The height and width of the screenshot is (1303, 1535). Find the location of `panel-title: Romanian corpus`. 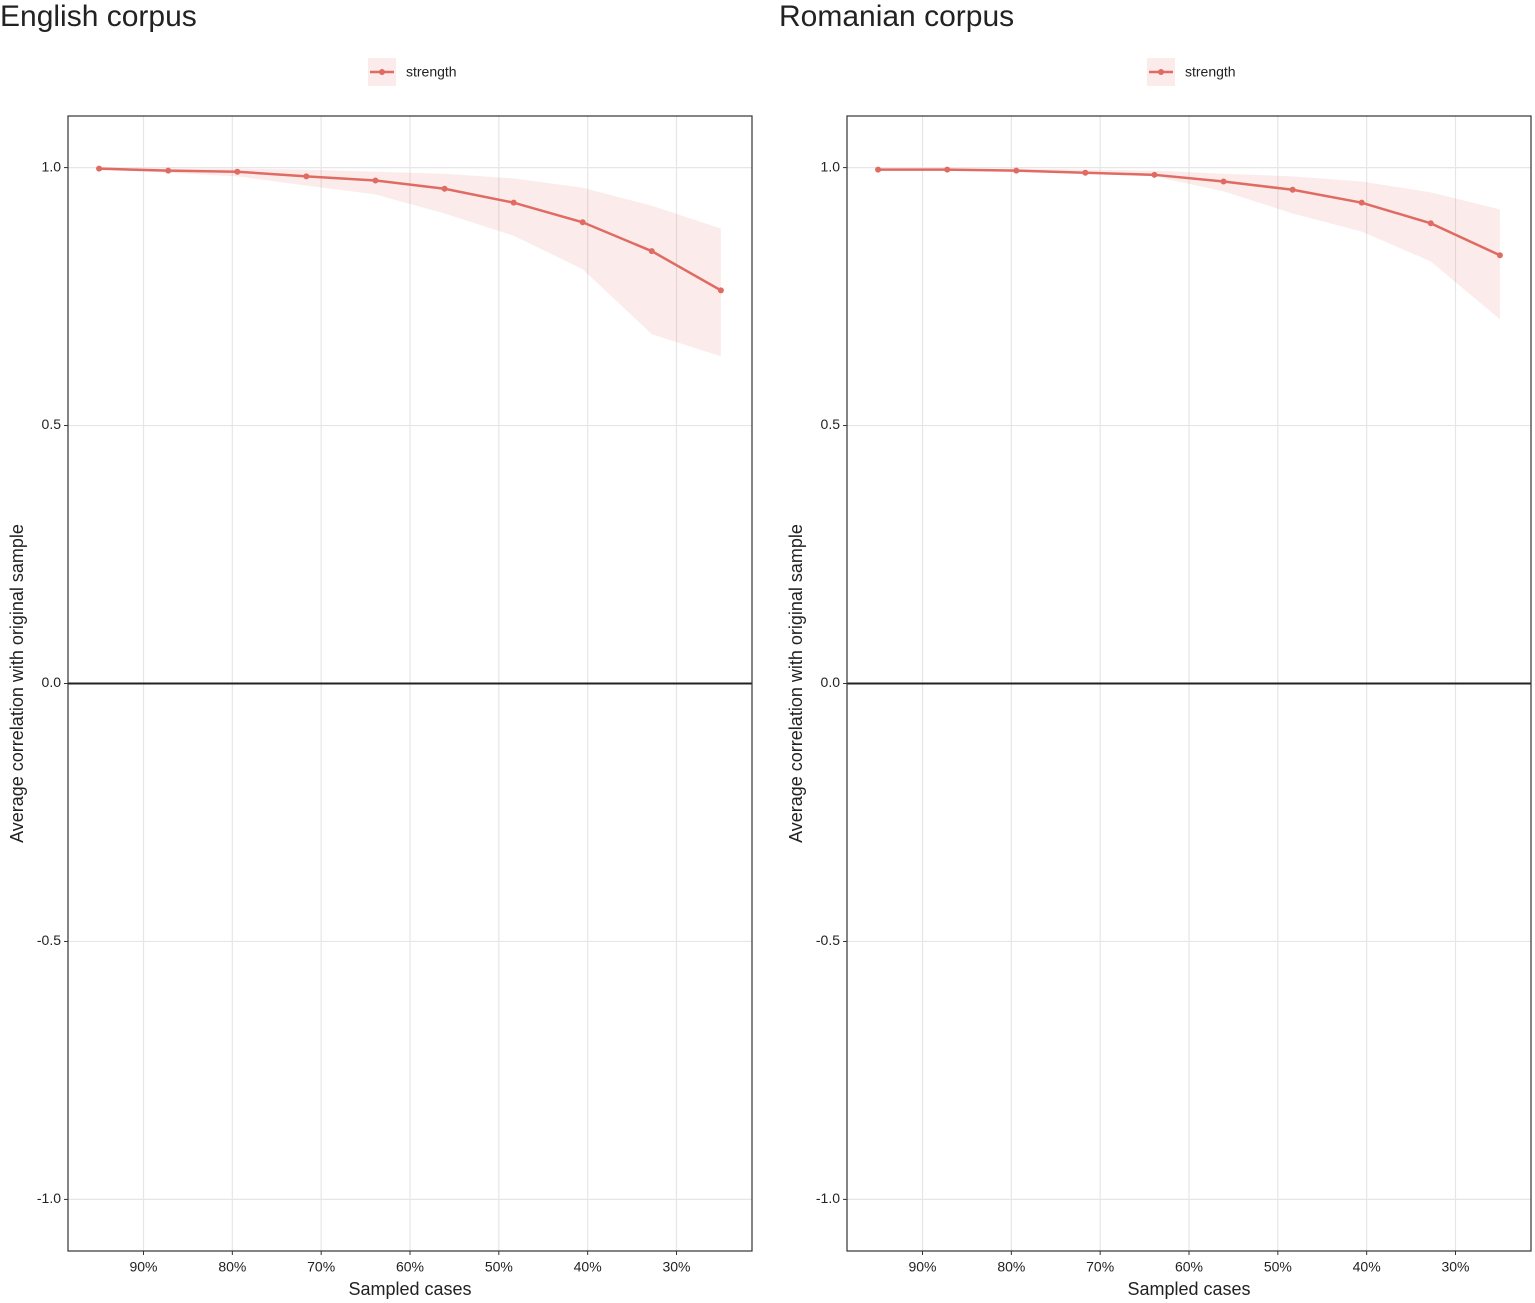

panel-title: Romanian corpus is located at coordinates (896, 16).